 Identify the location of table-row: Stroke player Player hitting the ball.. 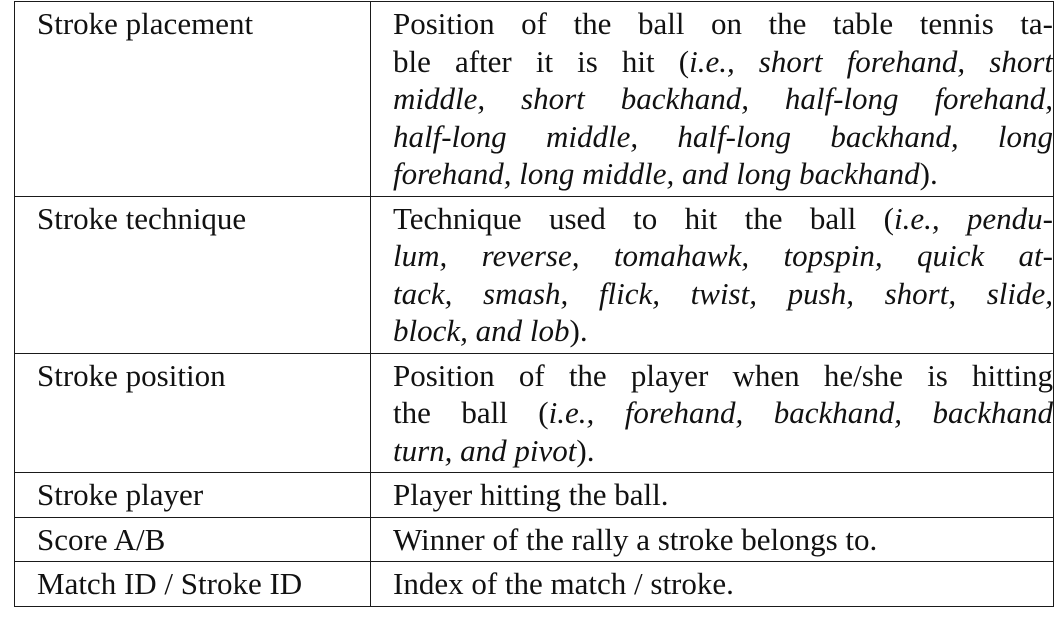
(534, 495).